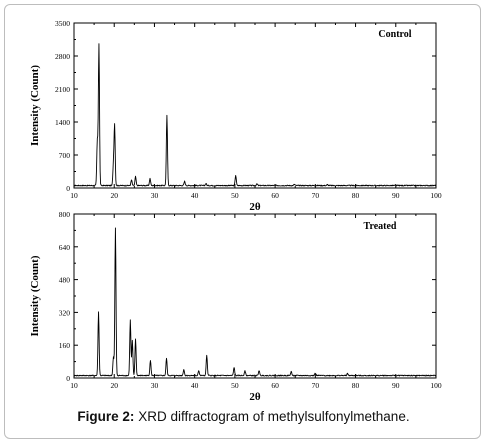 The image size is (487, 445). Describe the element at coordinates (394, 34) in the screenshot. I see `panel-title: Control` at that location.